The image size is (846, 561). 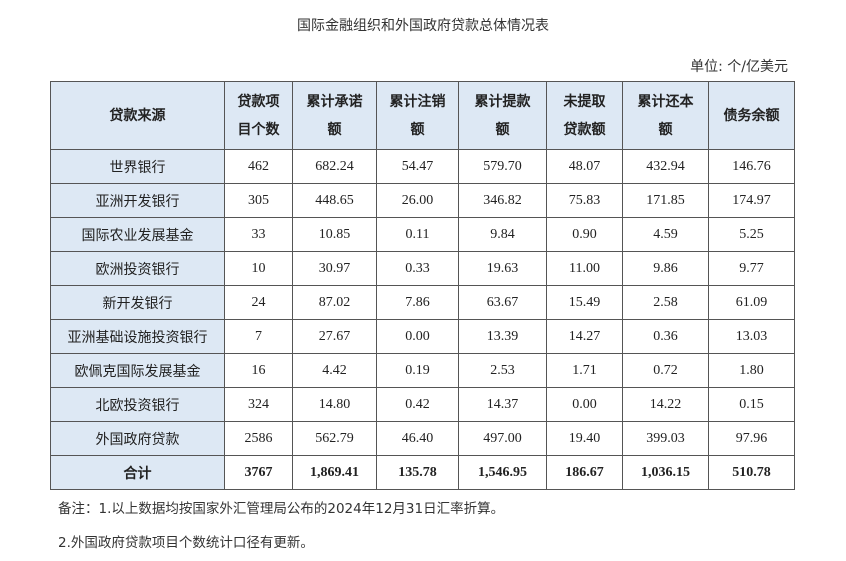 What do you see at coordinates (665, 336) in the screenshot?
I see `value-cell: 0.36` at bounding box center [665, 336].